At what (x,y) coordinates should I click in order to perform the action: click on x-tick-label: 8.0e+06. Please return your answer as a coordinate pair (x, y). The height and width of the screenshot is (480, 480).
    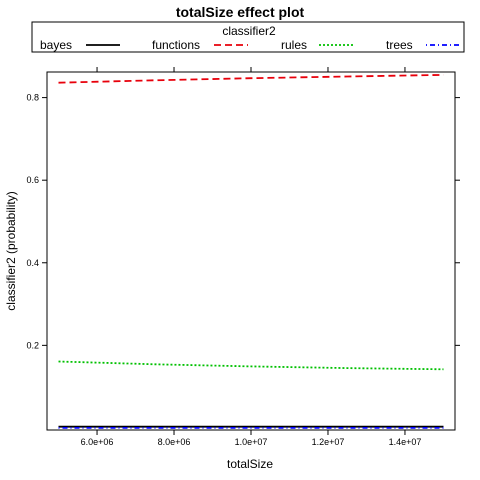
    Looking at the image, I should click on (174, 442).